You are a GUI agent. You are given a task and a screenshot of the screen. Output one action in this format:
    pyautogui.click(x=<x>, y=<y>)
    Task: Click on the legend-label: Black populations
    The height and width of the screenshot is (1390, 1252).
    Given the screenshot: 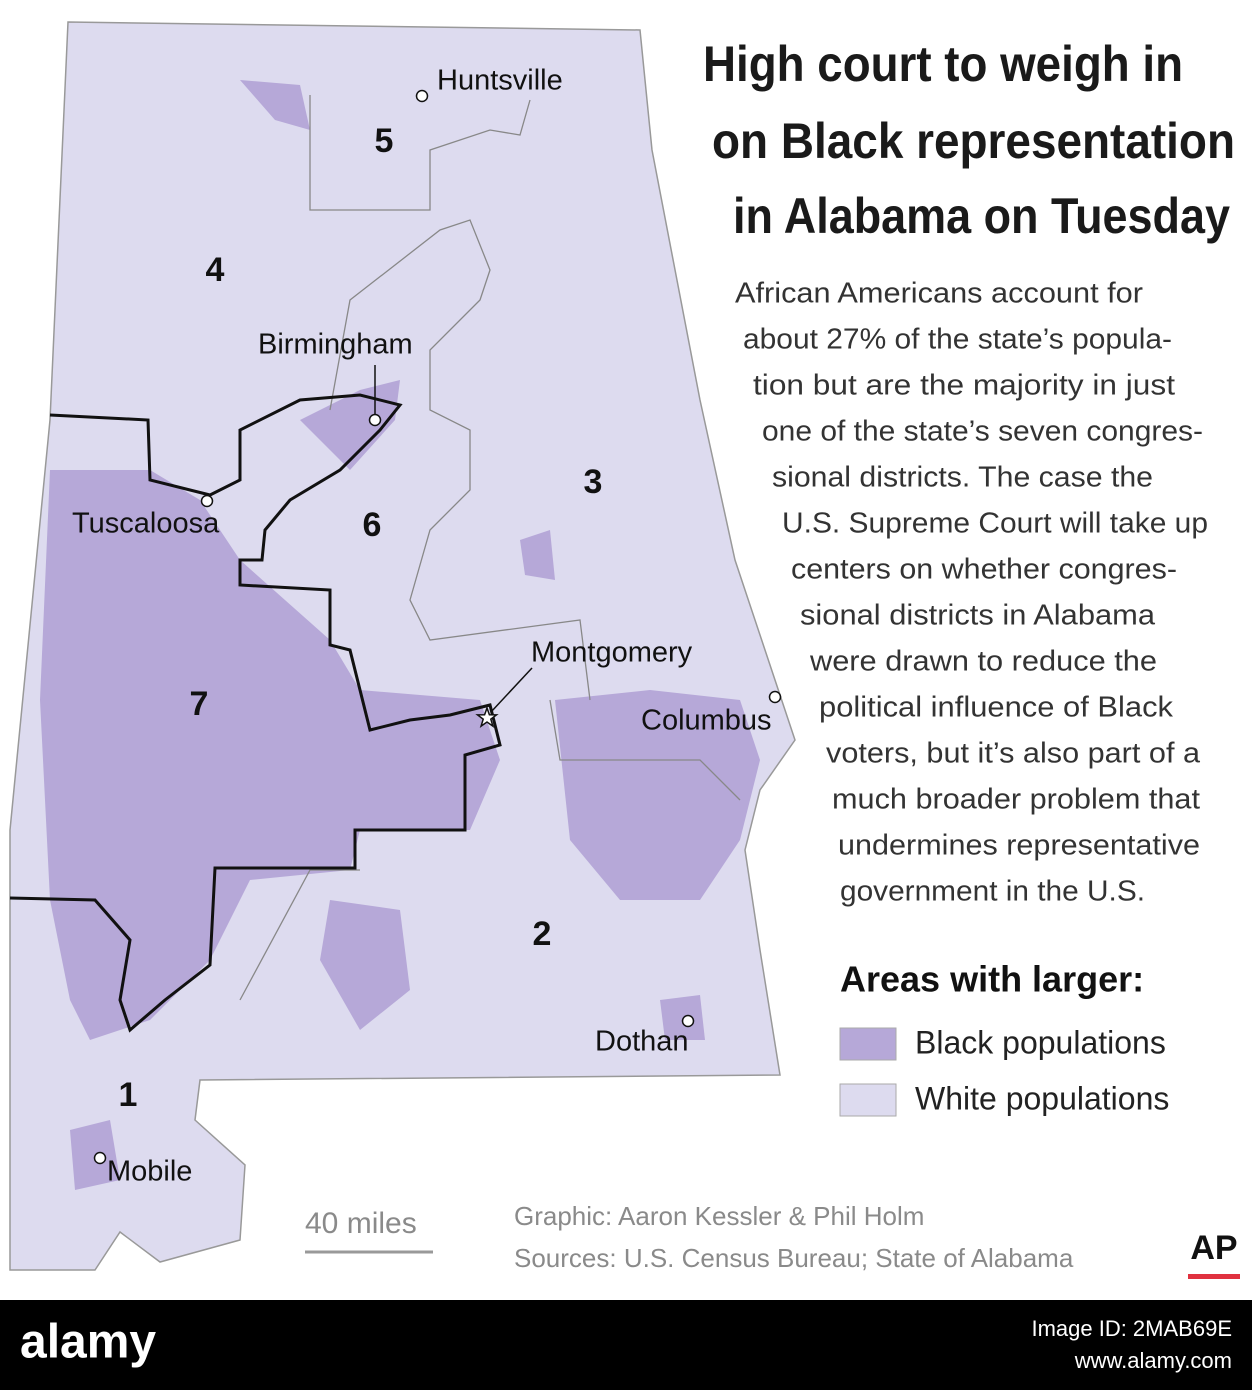 What is the action you would take?
    pyautogui.click(x=1040, y=1042)
    